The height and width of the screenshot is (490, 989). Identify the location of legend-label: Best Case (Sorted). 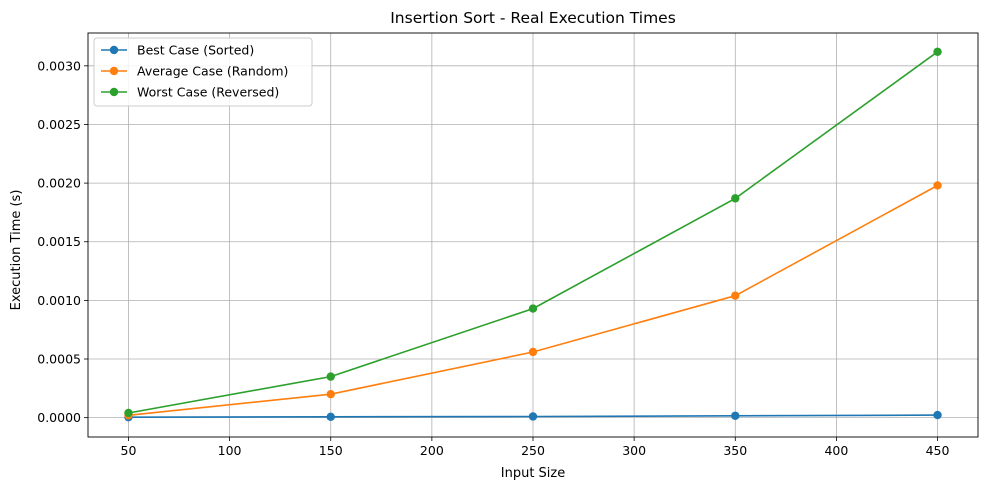
(195, 50).